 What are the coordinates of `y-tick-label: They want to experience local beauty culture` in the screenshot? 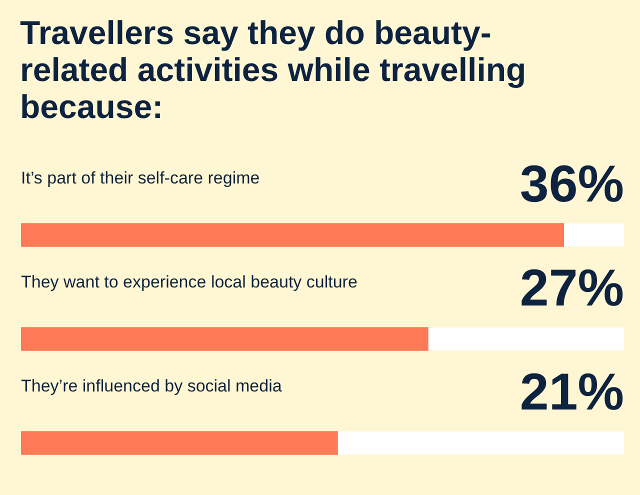 It's located at (189, 282).